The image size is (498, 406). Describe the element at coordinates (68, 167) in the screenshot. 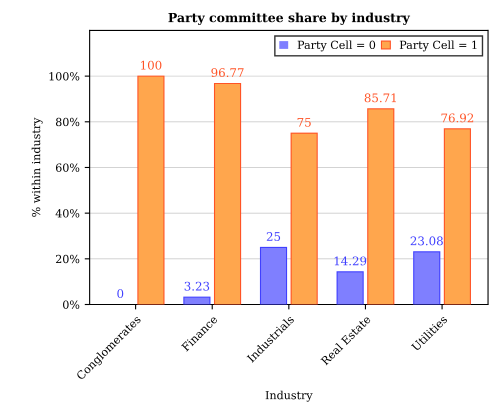

I see `y-tick-label: 60%` at that location.